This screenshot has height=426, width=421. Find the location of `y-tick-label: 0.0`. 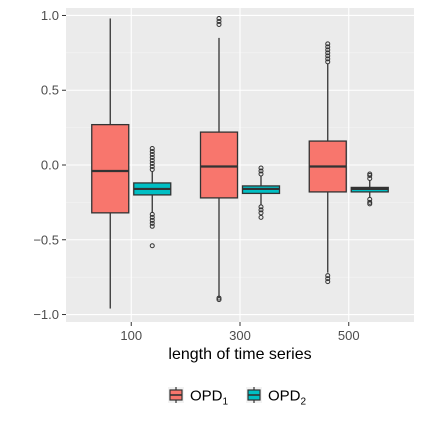

y-tick-label: 0.0 is located at coordinates (50, 165).